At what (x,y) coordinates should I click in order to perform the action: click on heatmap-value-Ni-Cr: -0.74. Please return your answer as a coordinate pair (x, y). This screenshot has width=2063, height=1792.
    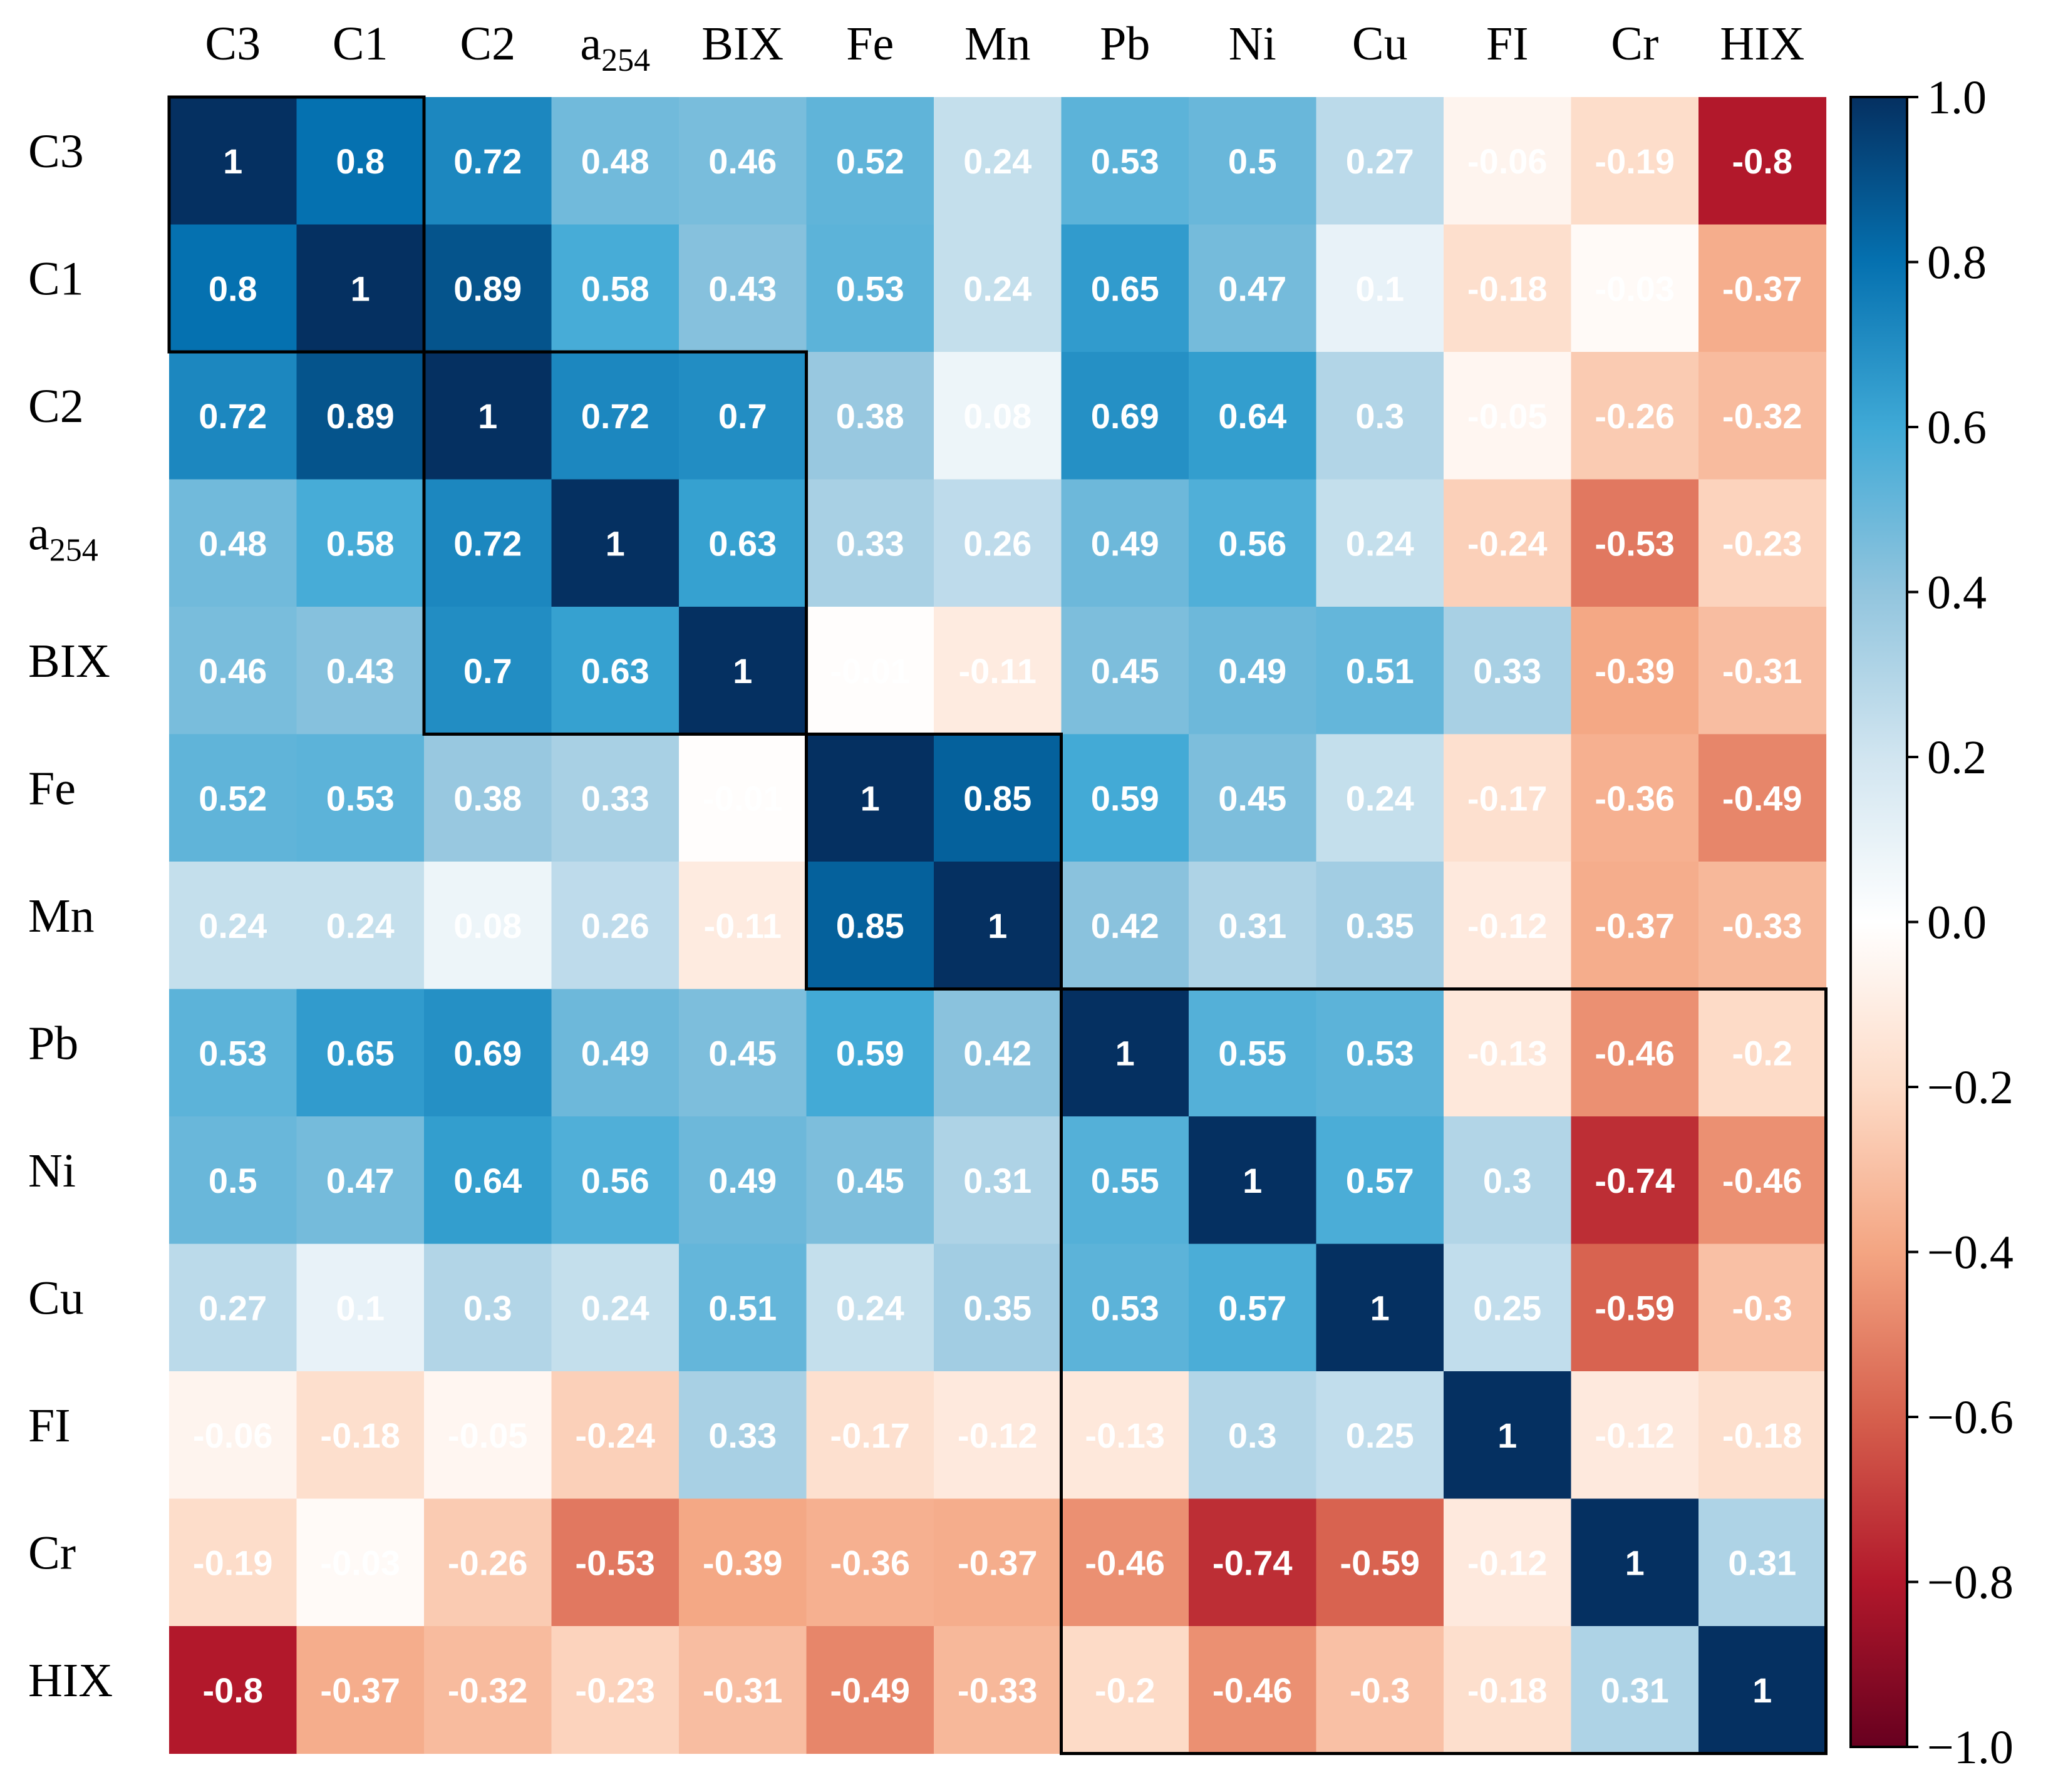
    Looking at the image, I should click on (1635, 1180).